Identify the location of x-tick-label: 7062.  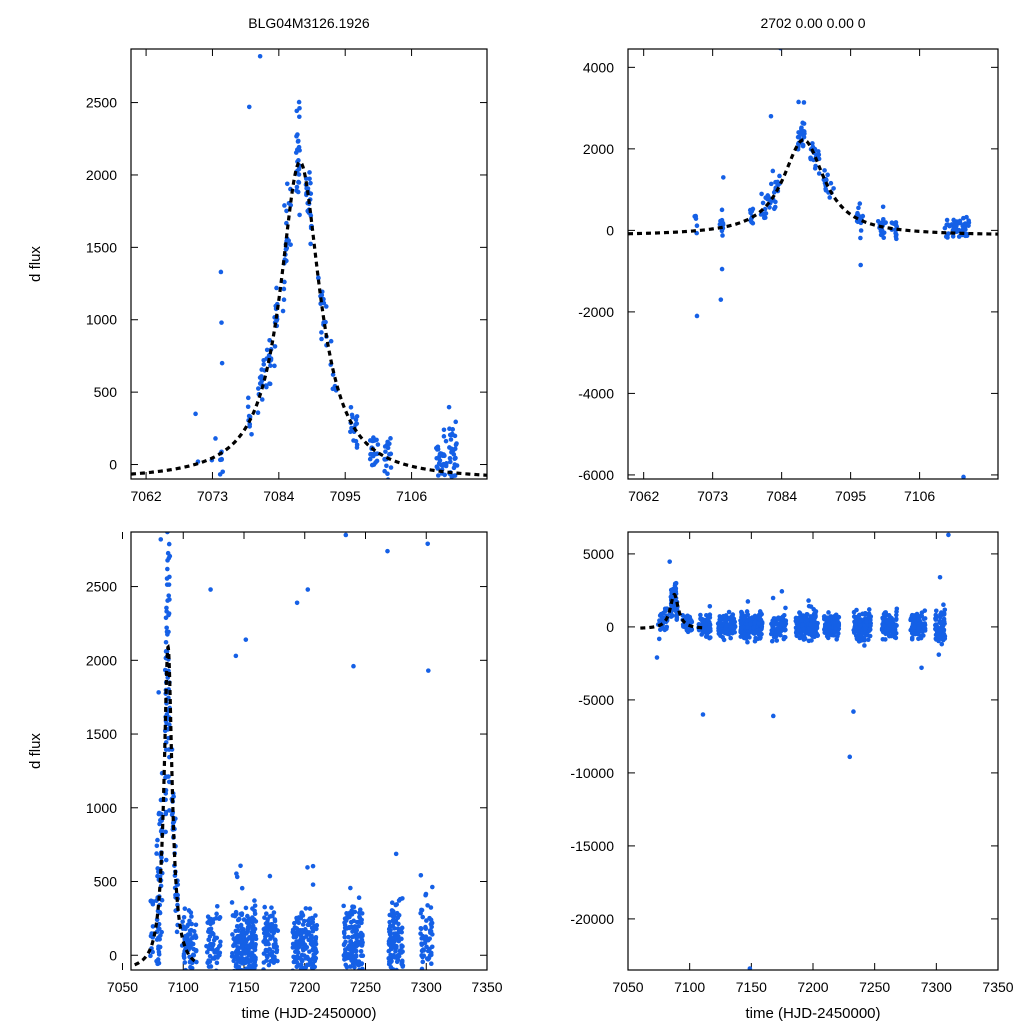
(146, 496).